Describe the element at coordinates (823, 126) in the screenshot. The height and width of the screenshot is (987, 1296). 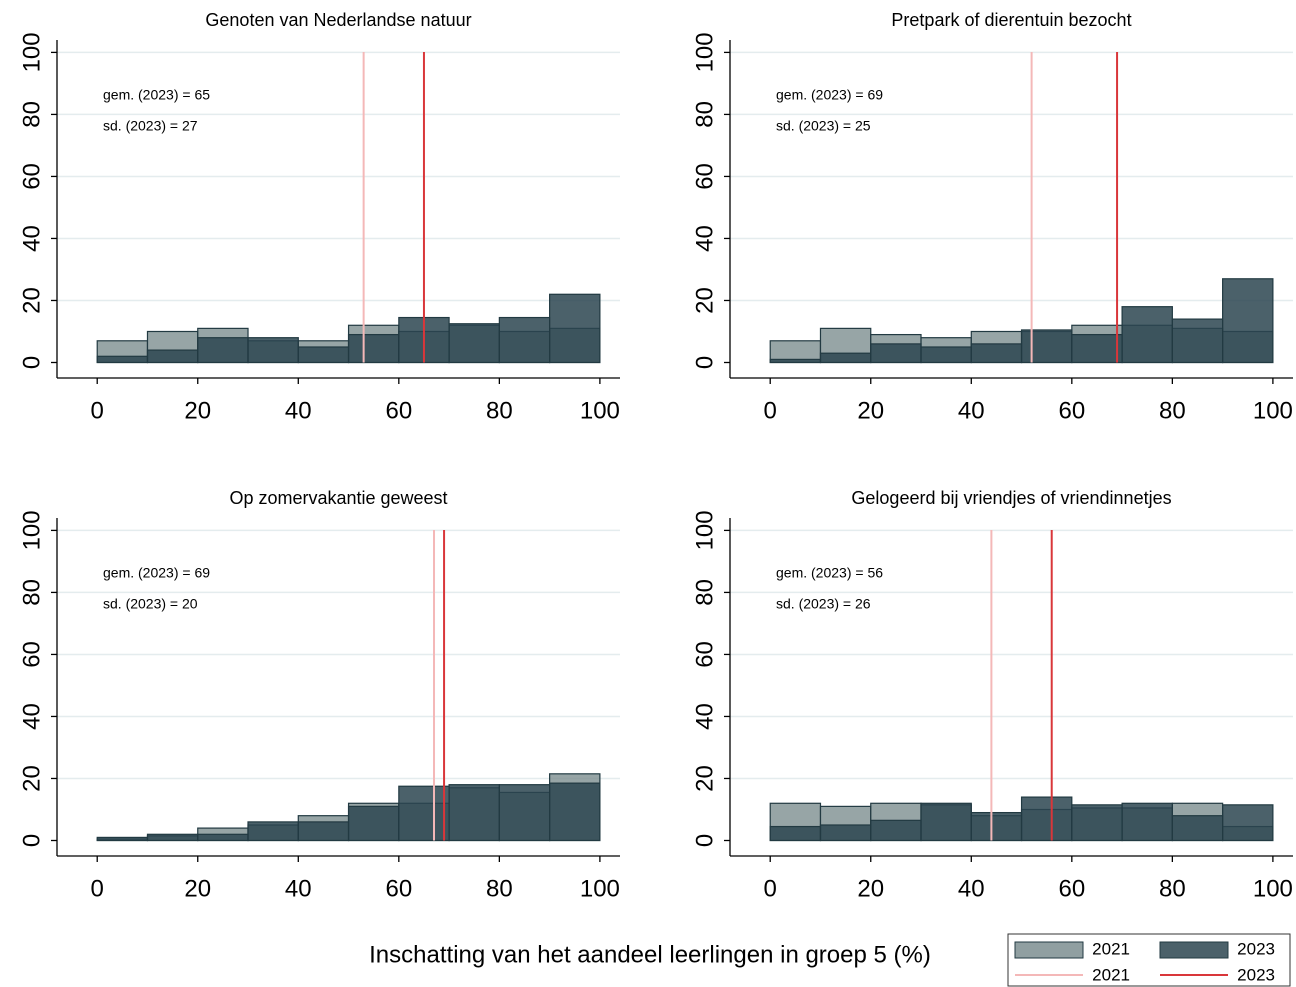
I see `annotation: sd. (2023) = 25` at that location.